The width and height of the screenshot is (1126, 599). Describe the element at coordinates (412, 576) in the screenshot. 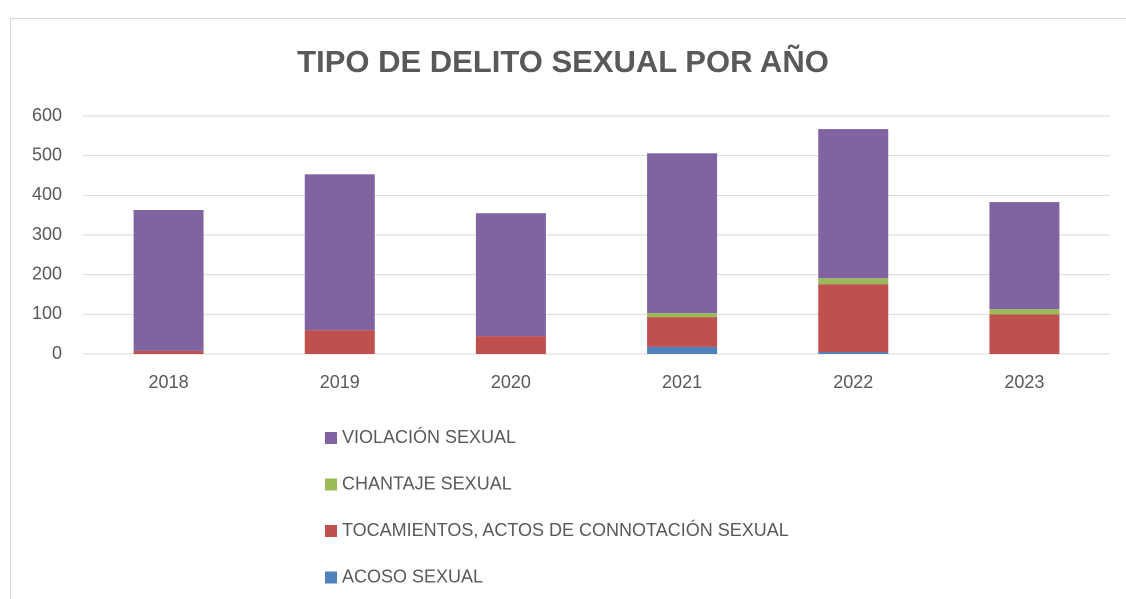

I see `legend-label: ACOSO SEXUAL` at that location.